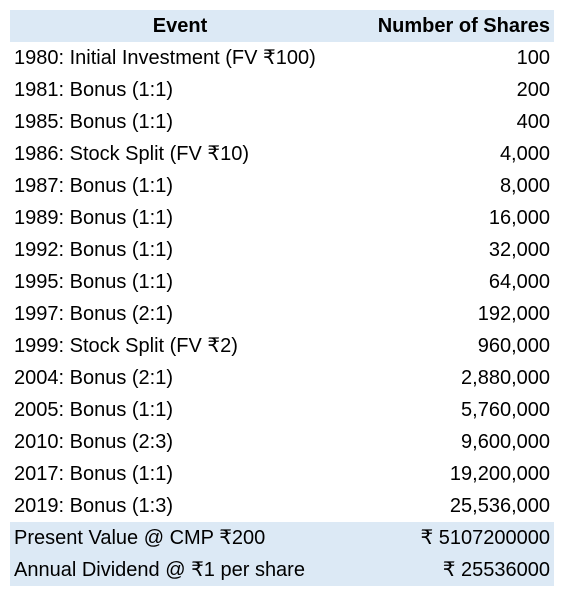 This screenshot has height=590, width=564. I want to click on event-cell: 1995: Bonus (1:1), so click(93, 282).